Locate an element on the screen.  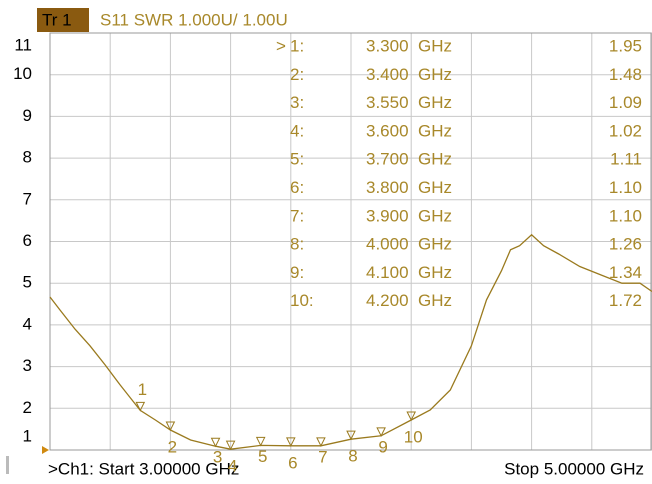
marker-table-freq: 4.100 GHz is located at coordinates (409, 272).